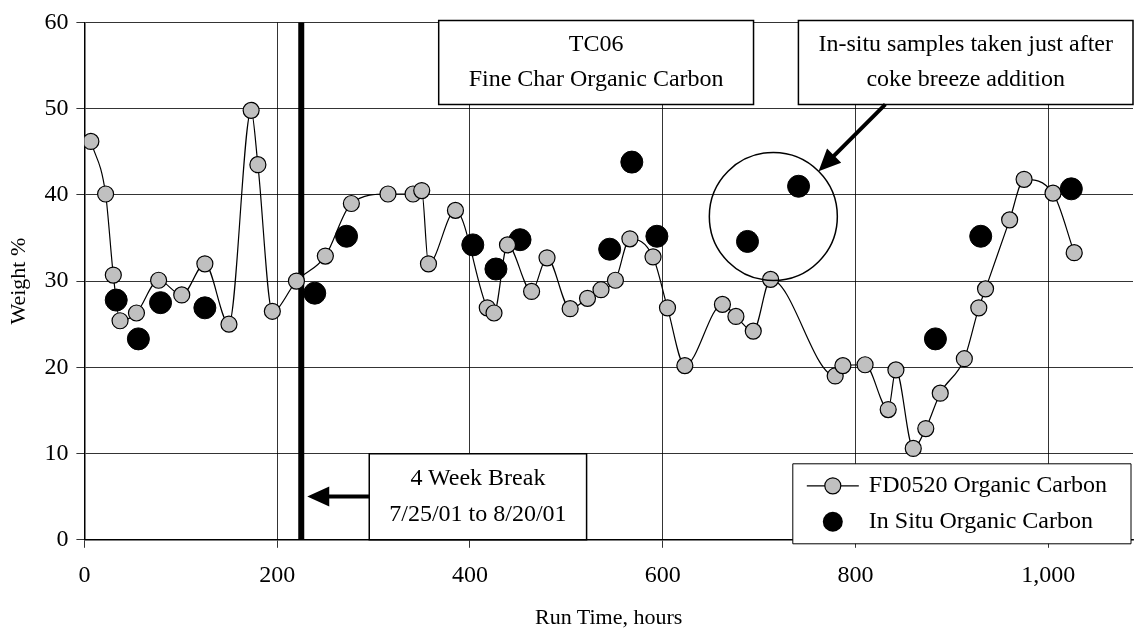  Describe the element at coordinates (469, 574) in the screenshot. I see `x-tick-label: 400` at that location.